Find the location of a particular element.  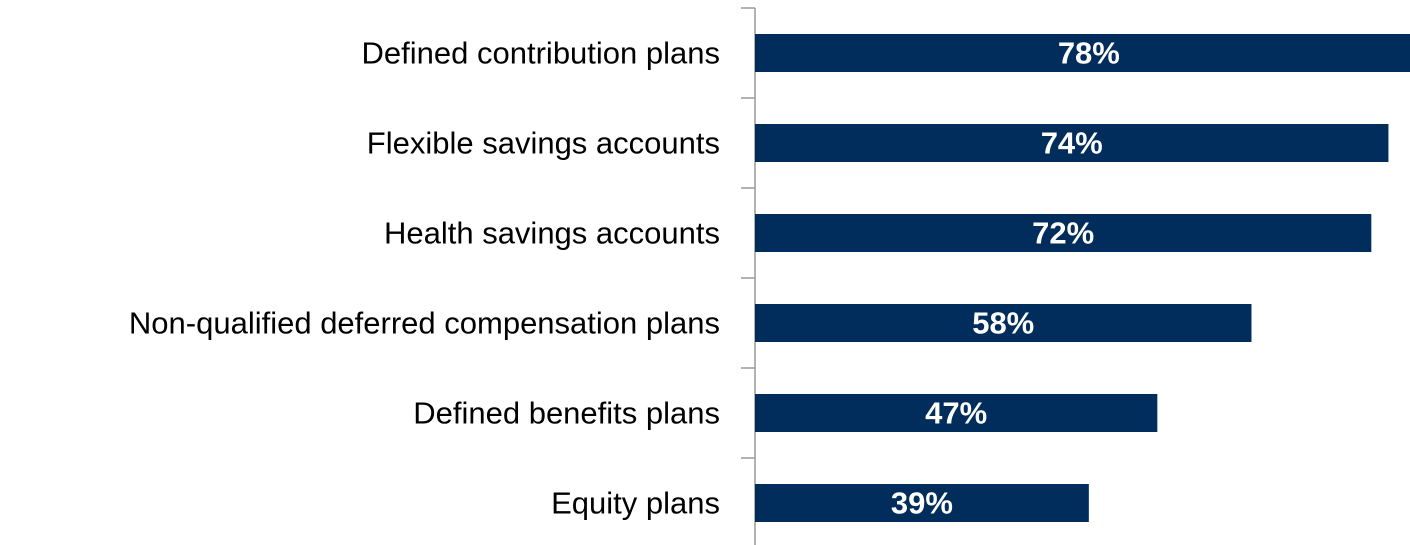

category-label: Health savings accounts is located at coordinates (552, 233).